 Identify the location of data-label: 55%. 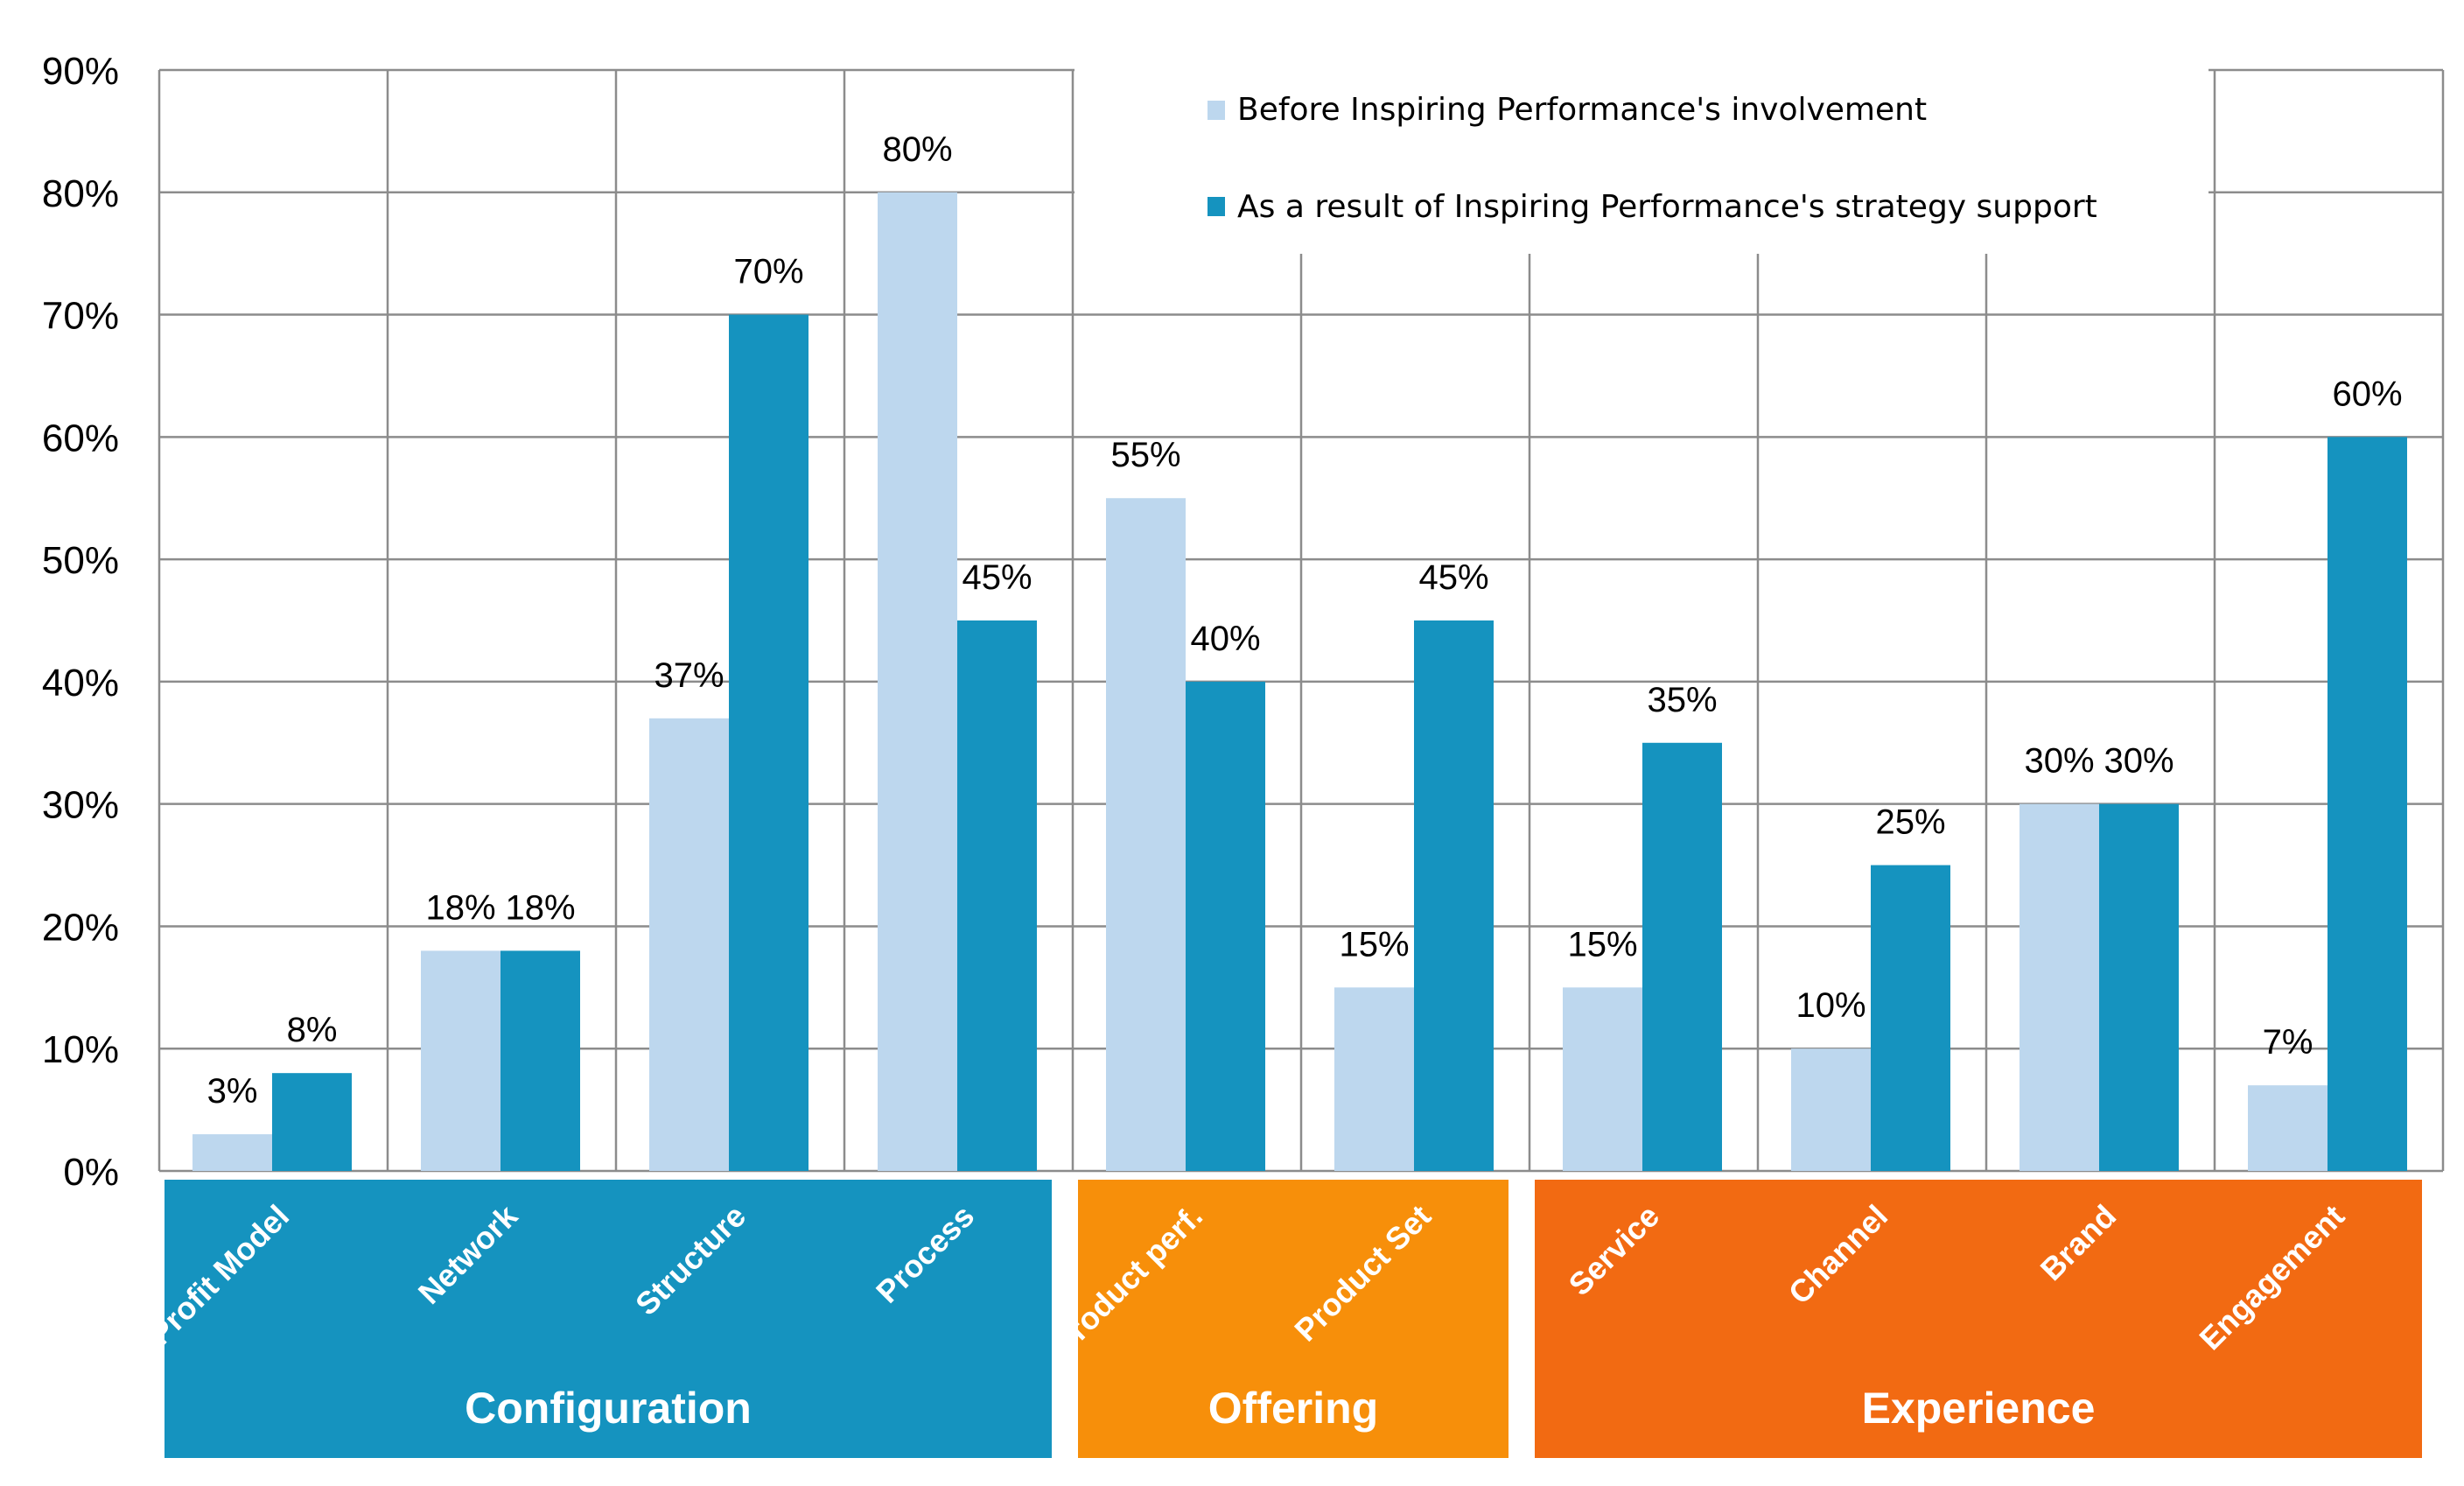
(1145, 455).